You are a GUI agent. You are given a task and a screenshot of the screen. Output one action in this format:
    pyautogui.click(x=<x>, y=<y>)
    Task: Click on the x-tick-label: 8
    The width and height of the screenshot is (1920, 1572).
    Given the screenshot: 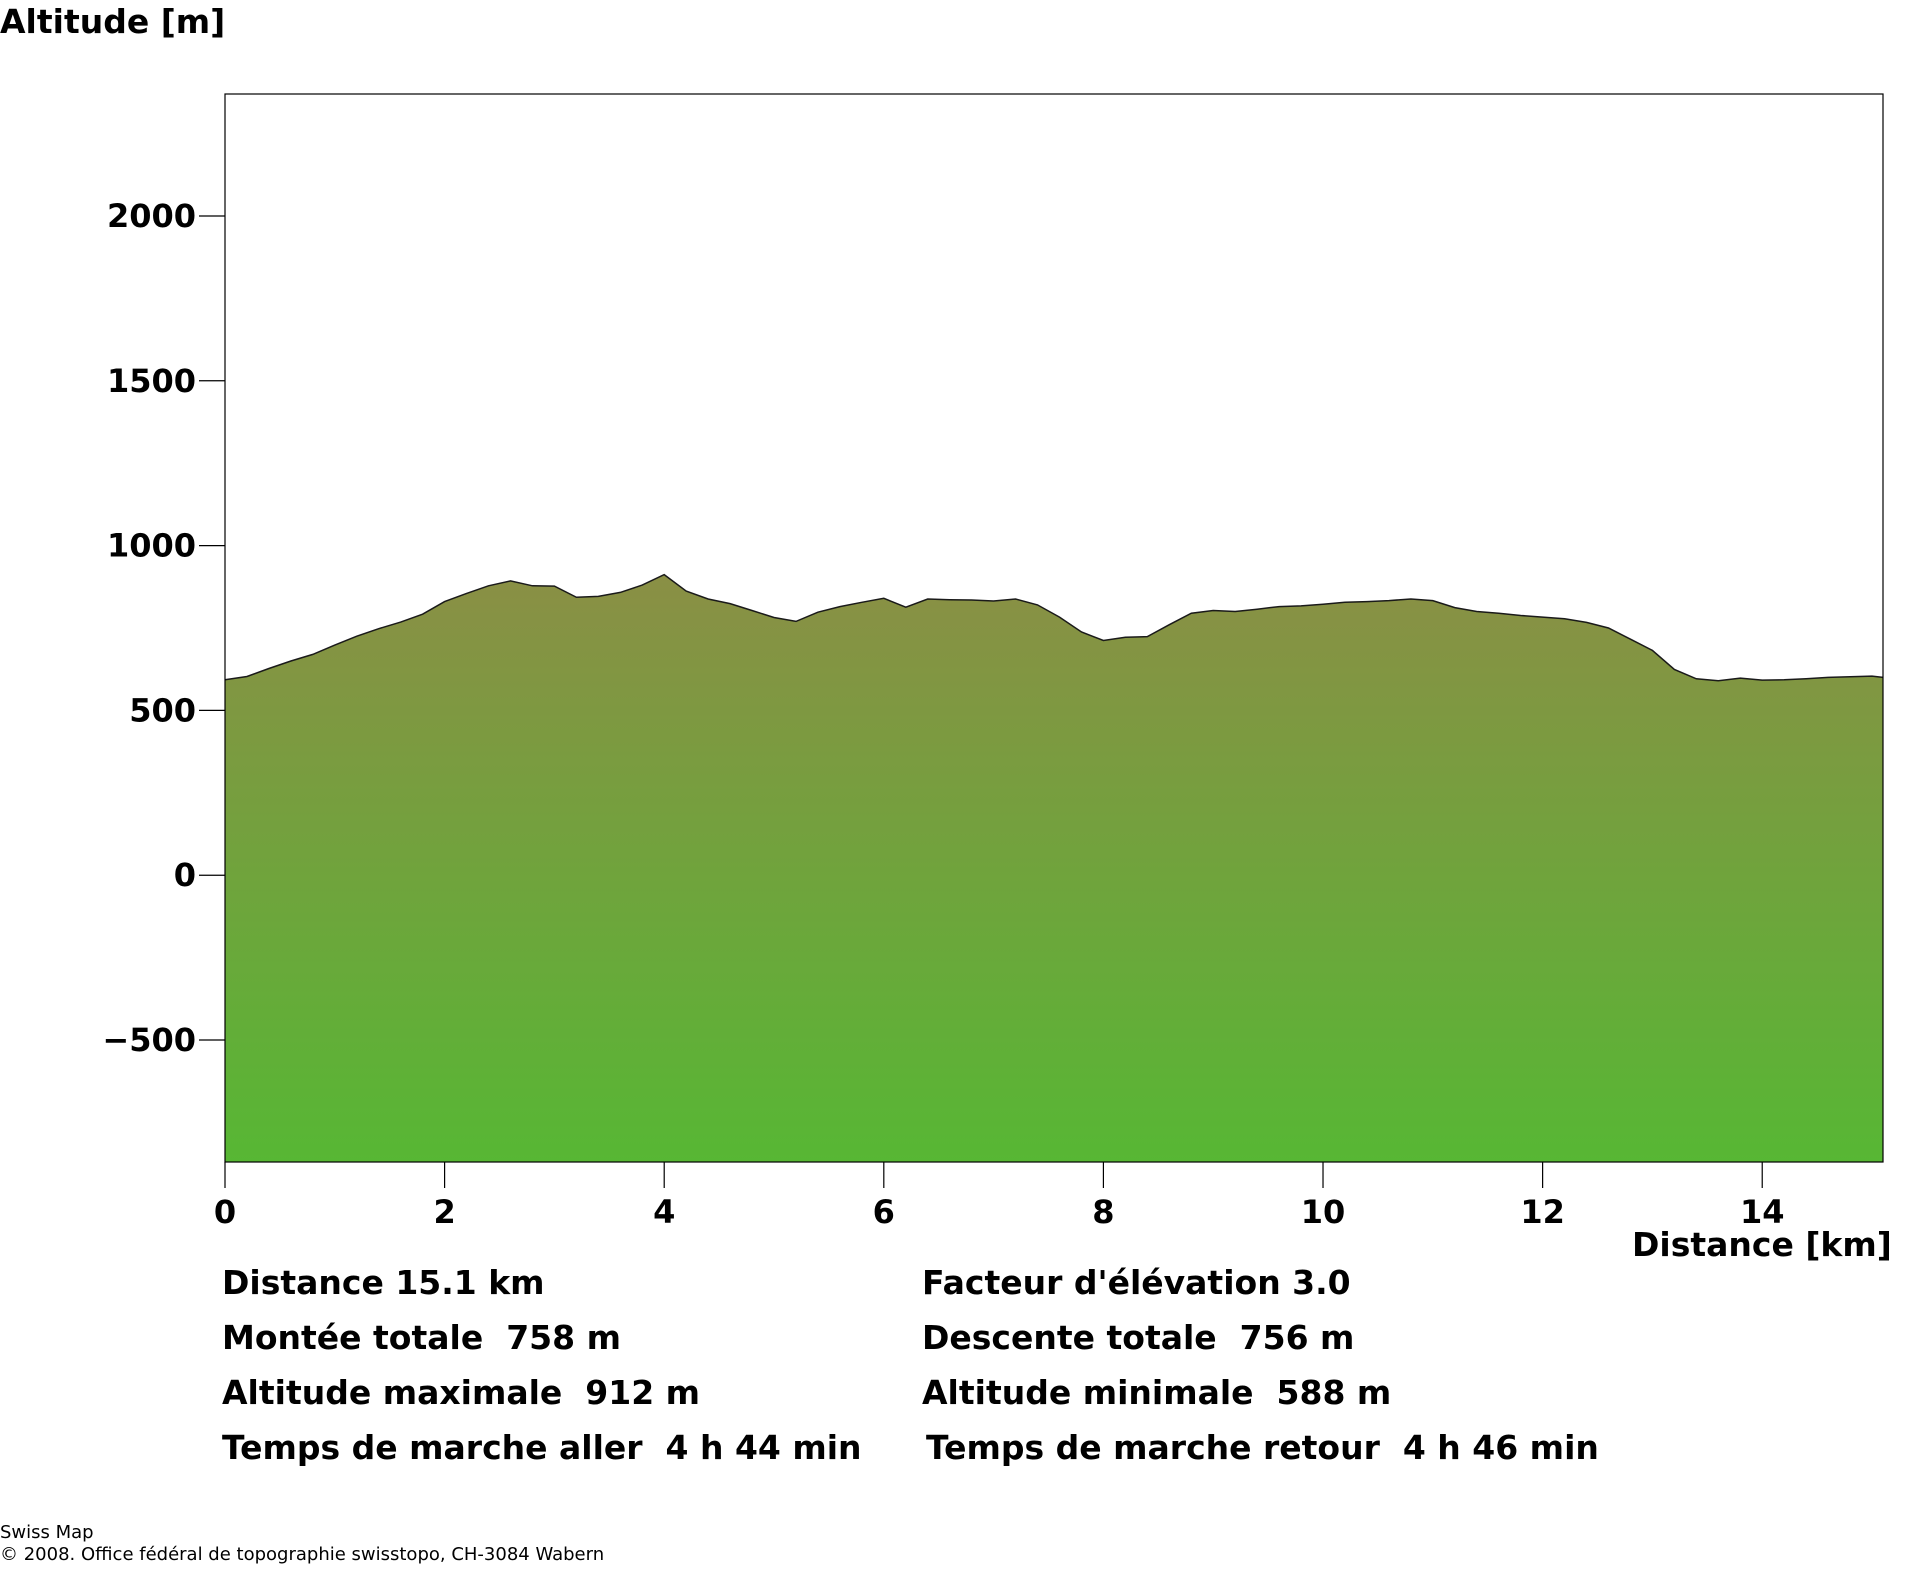 What is the action you would take?
    pyautogui.click(x=1103, y=1212)
    